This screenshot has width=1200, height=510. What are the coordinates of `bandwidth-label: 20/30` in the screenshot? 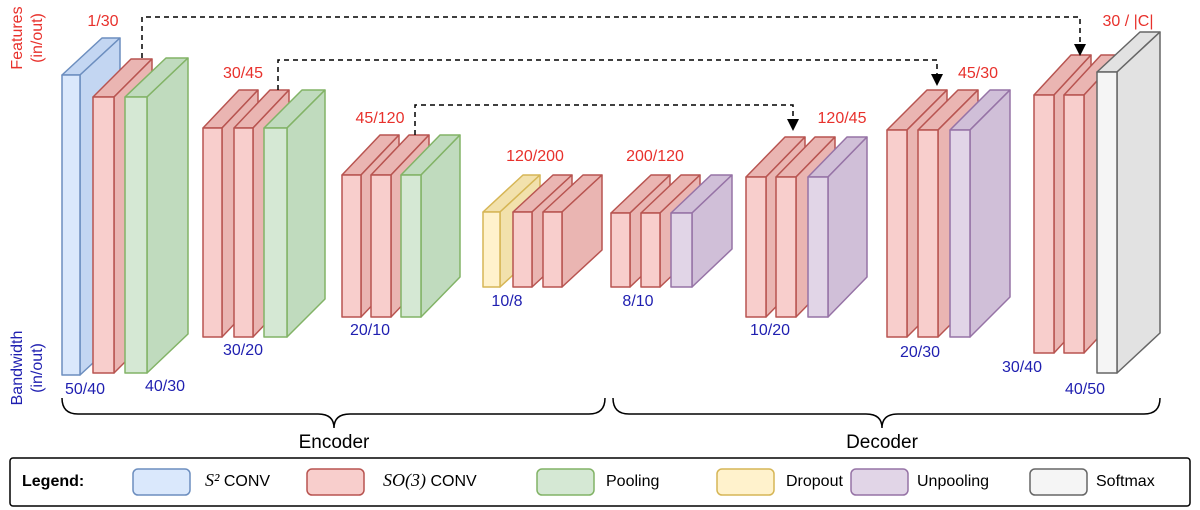 It's located at (920, 352).